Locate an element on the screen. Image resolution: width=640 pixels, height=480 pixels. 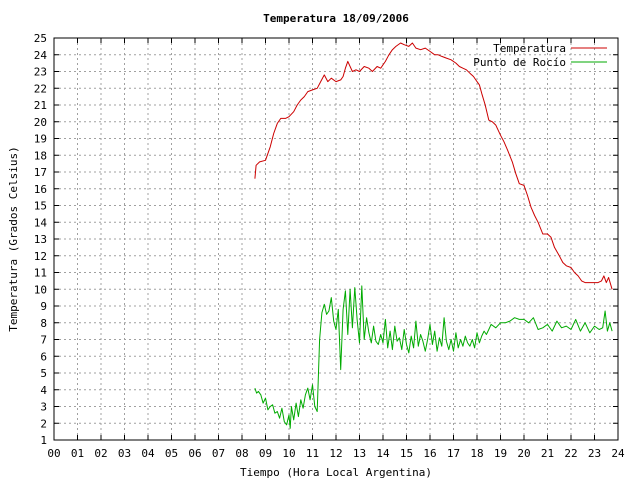
y-tick-label: 13 is located at coordinates (40, 239).